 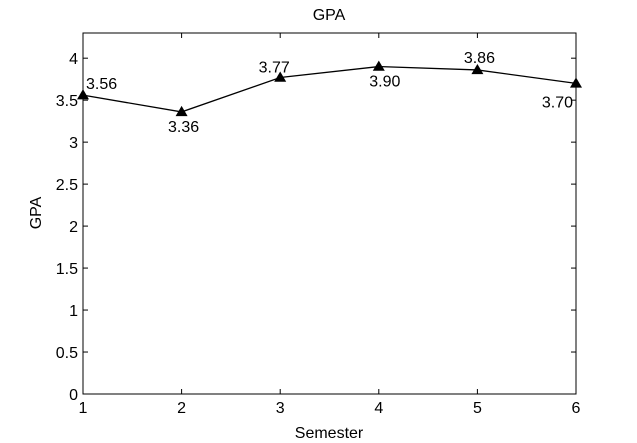 I want to click on data-label: 3.36, so click(x=183, y=127).